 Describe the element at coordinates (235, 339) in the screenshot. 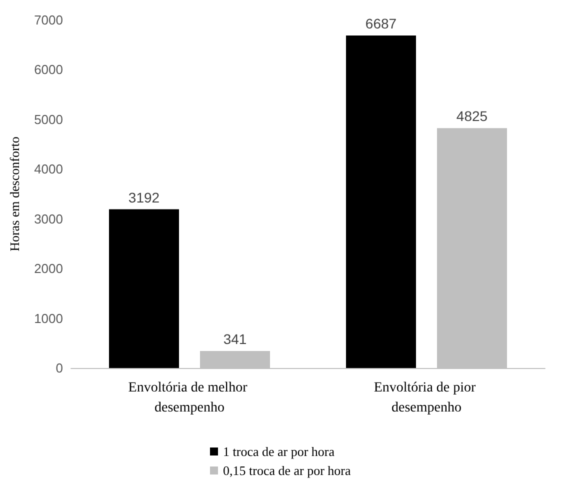

I see `data-label: 341` at that location.